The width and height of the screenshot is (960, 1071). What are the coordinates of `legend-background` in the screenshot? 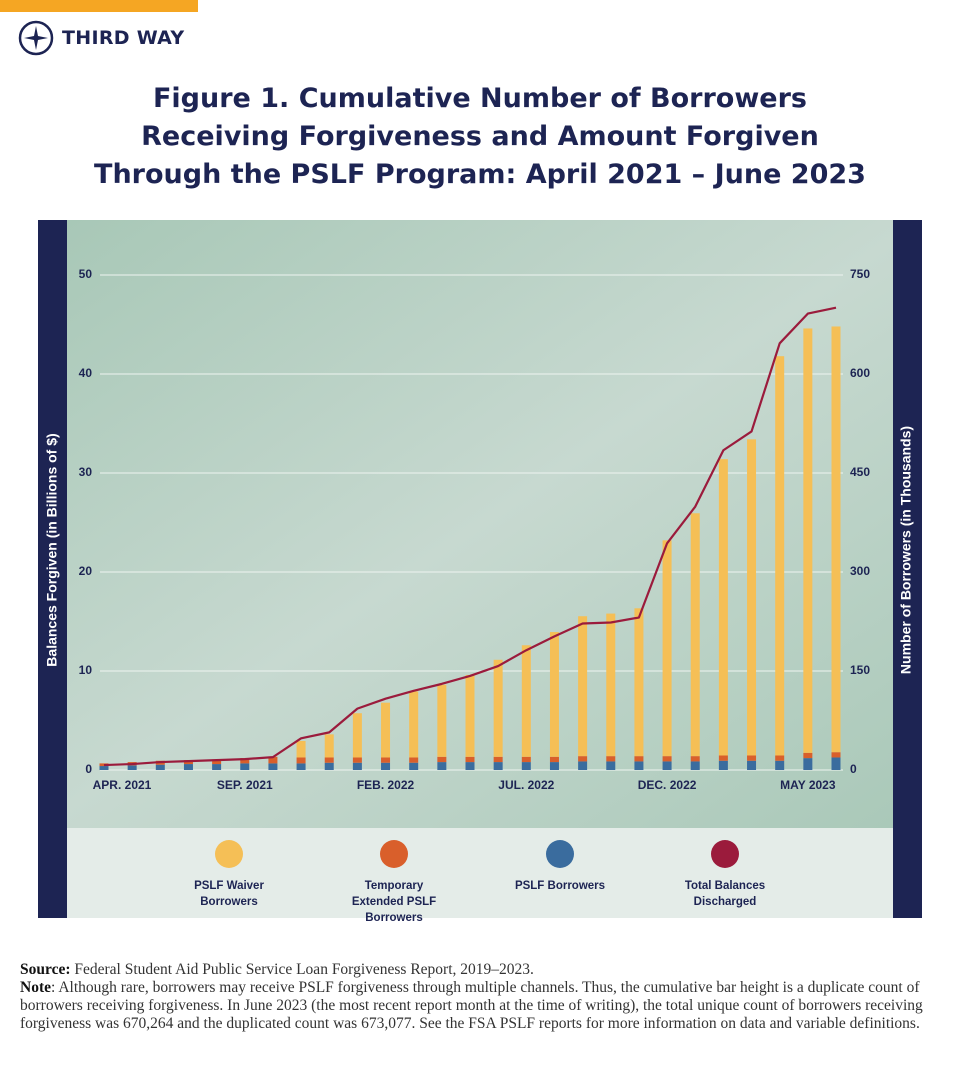 It's located at (480, 873).